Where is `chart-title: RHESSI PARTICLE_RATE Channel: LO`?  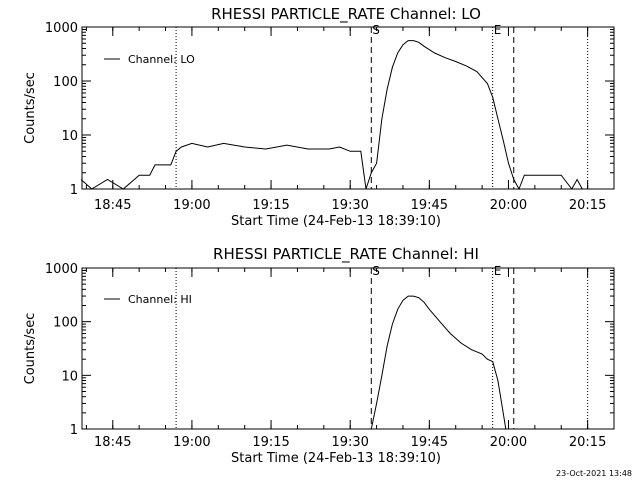
chart-title: RHESSI PARTICLE_RATE Channel: LO is located at coordinates (346, 14).